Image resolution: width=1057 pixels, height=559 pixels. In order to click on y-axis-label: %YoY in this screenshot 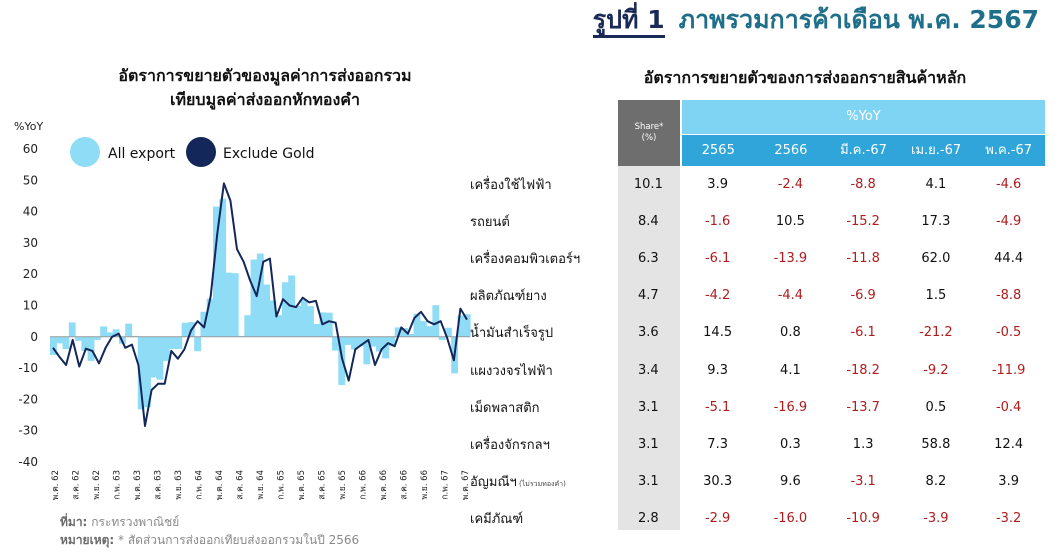, I will do `click(28, 126)`.